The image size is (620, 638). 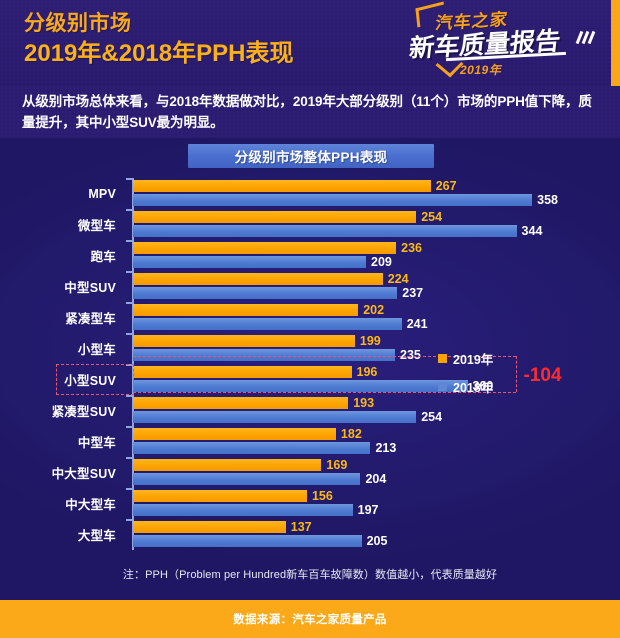 I want to click on legend-item-2019: 2019年, so click(x=483, y=358).